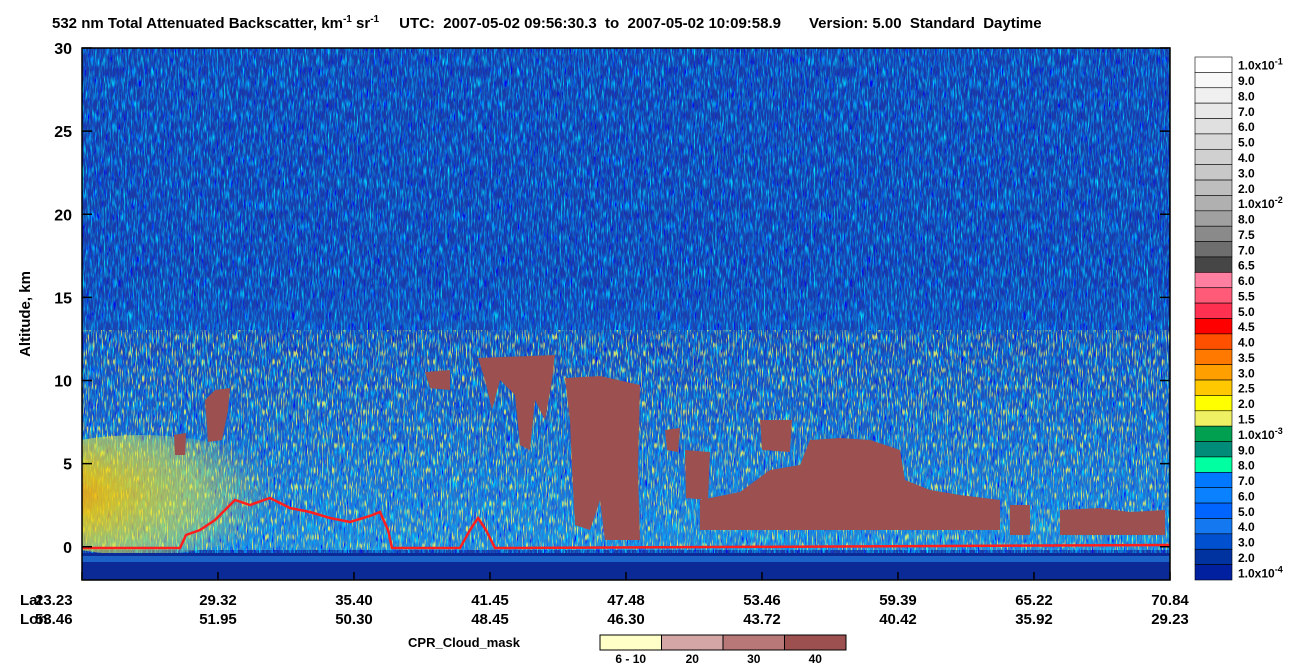 This screenshot has width=1300, height=667. I want to click on colorbar-label: 1.0x10⁻¹, so click(1260, 65).